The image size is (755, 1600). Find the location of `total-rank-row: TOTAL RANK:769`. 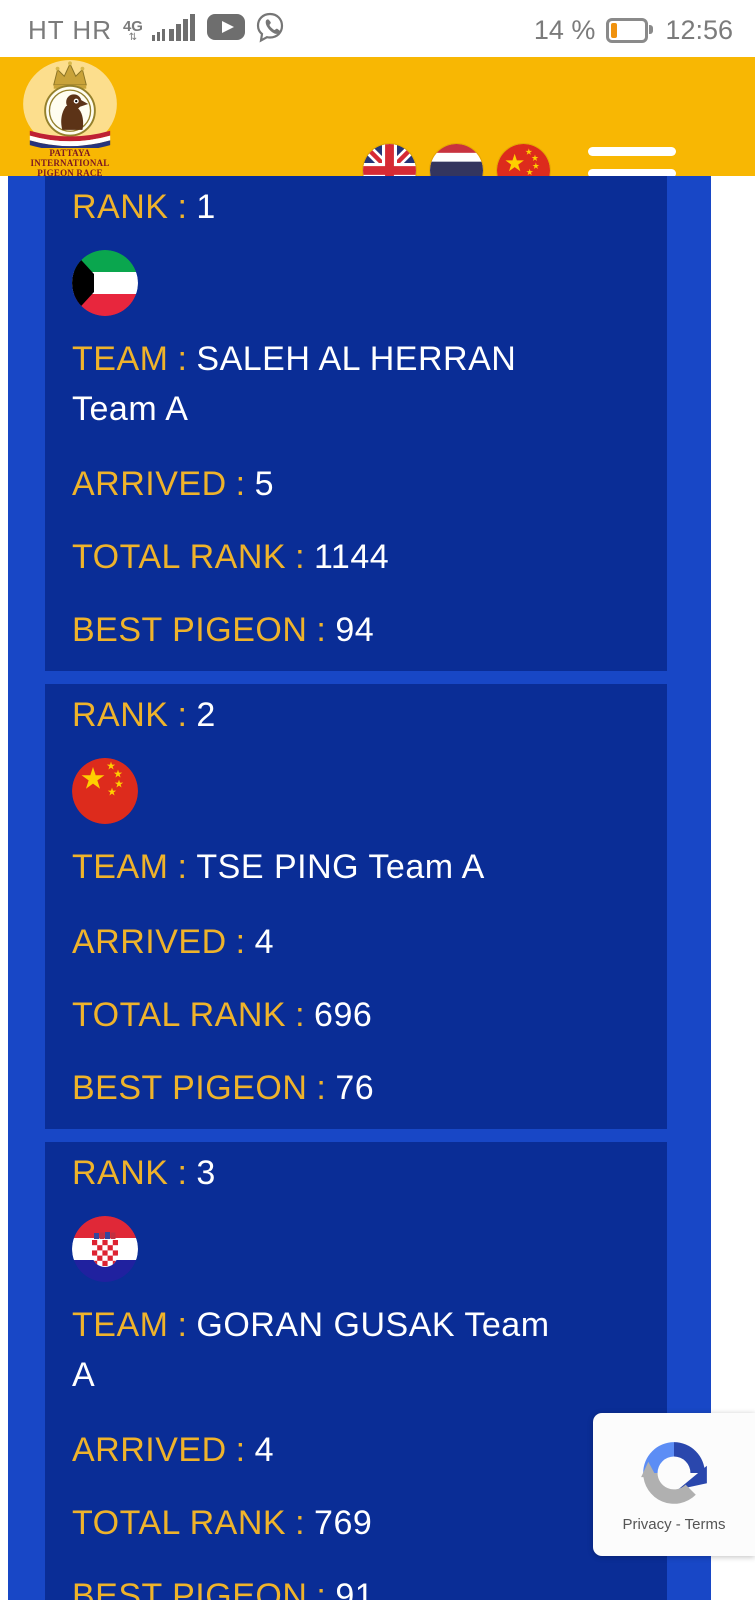

total-rank-row: TOTAL RANK:769 is located at coordinates (222, 1523).